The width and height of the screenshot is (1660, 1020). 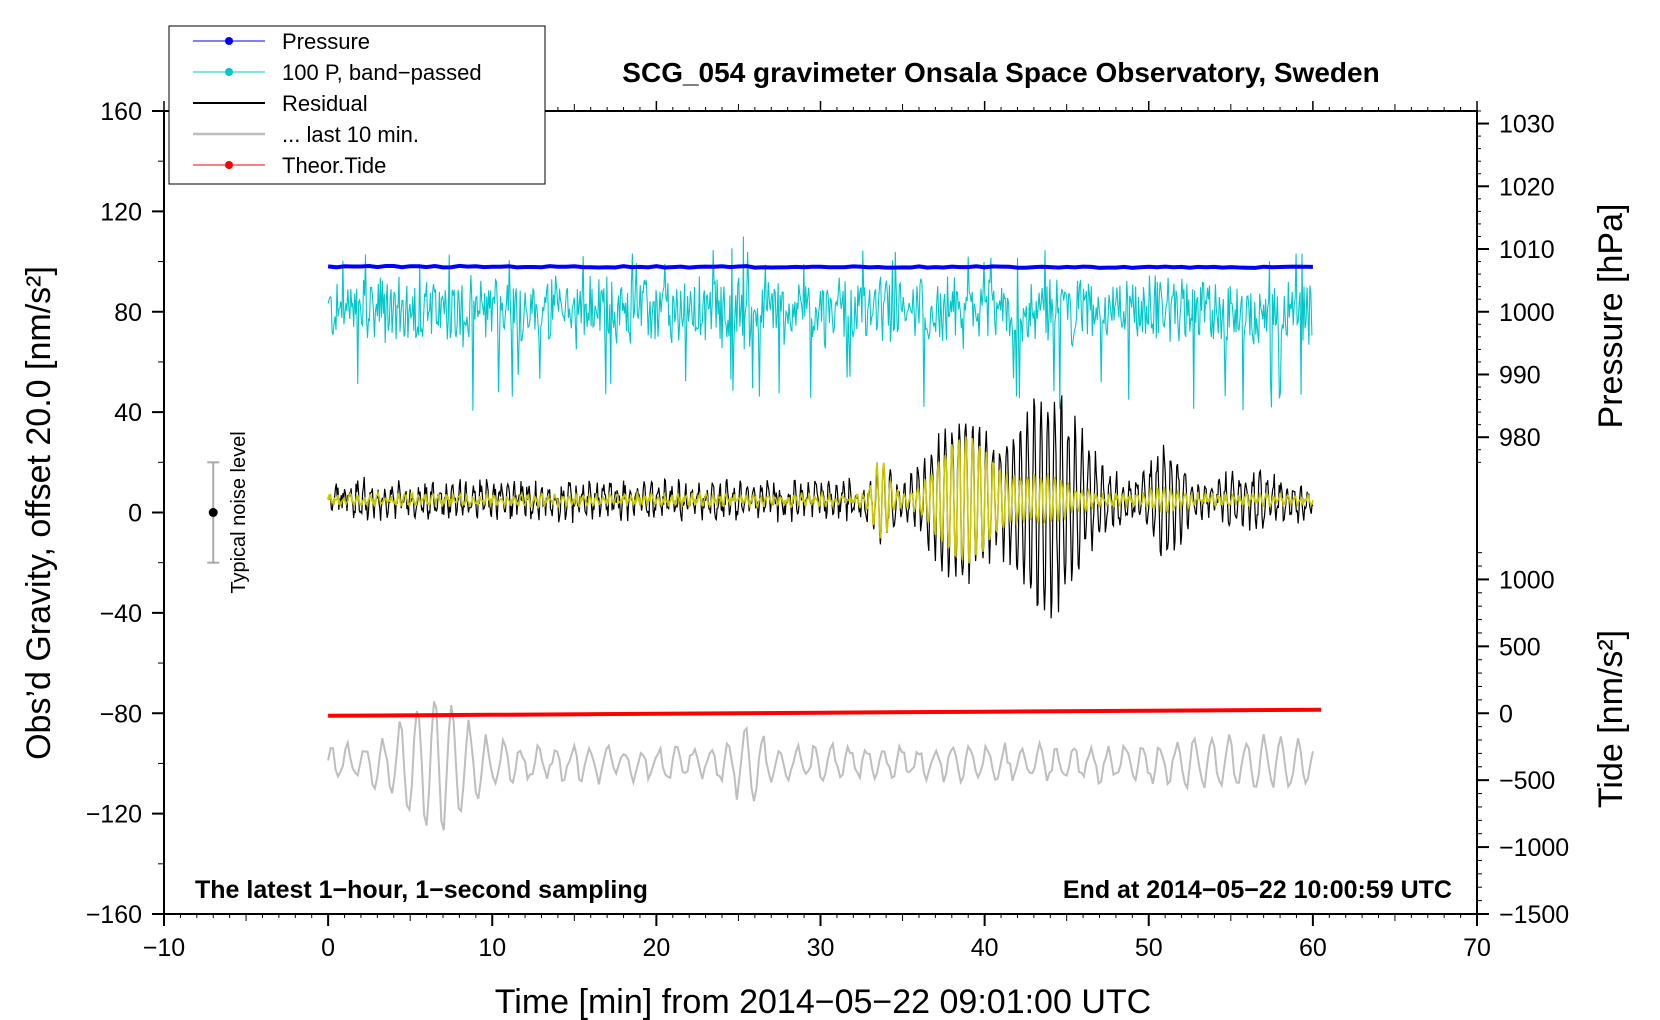 What do you see at coordinates (164, 948) in the screenshot?
I see `x-tick-label: −10` at bounding box center [164, 948].